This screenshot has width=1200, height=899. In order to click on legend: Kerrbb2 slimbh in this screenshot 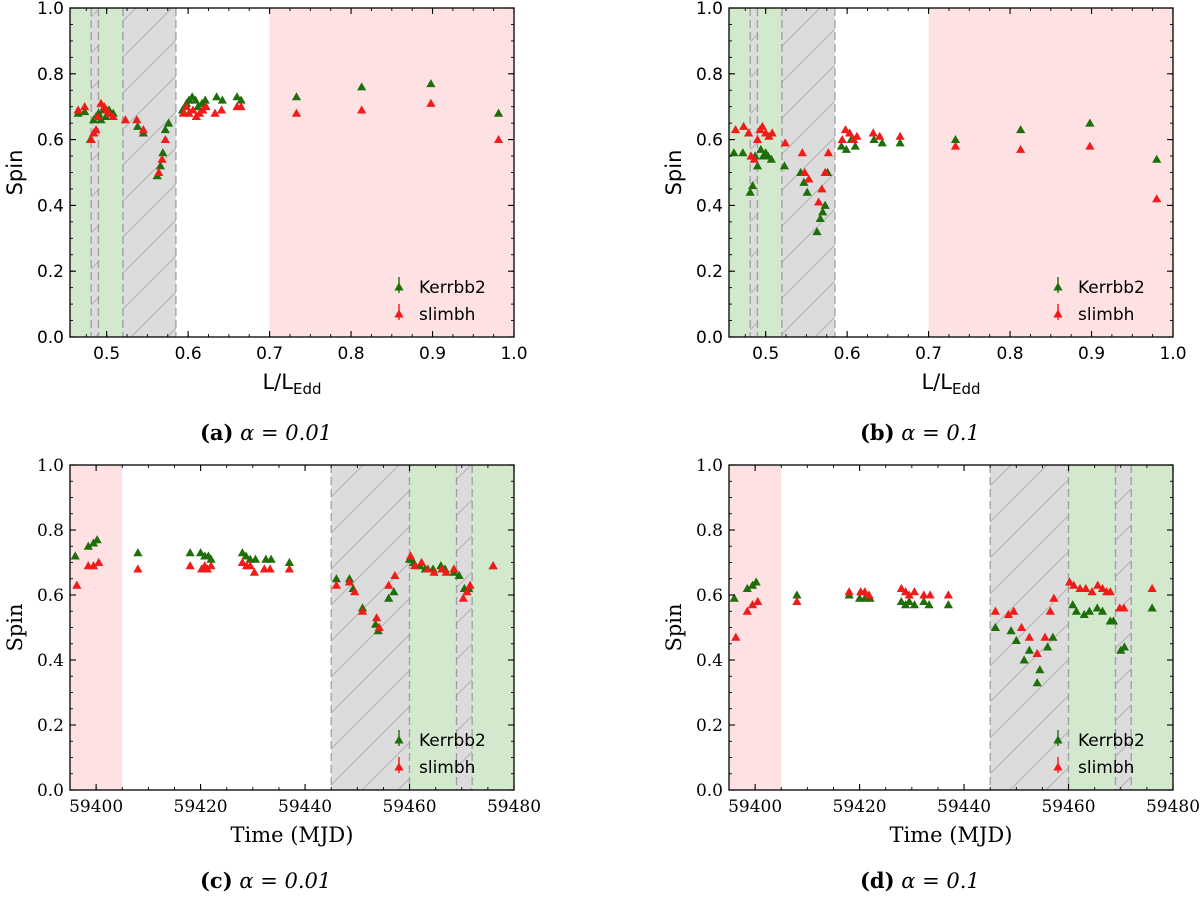, I will do `click(440, 301)`.